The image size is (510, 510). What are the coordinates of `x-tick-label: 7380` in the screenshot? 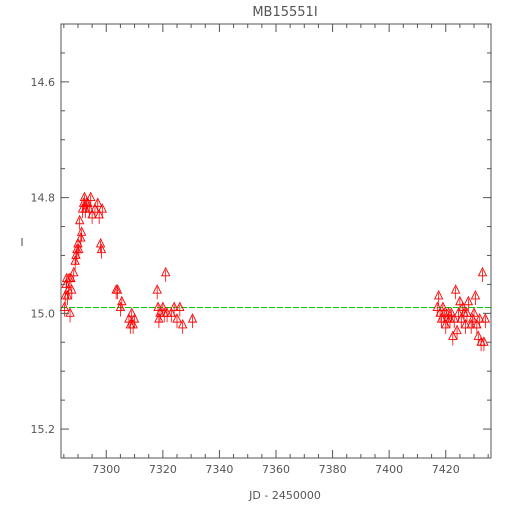 It's located at (333, 469).